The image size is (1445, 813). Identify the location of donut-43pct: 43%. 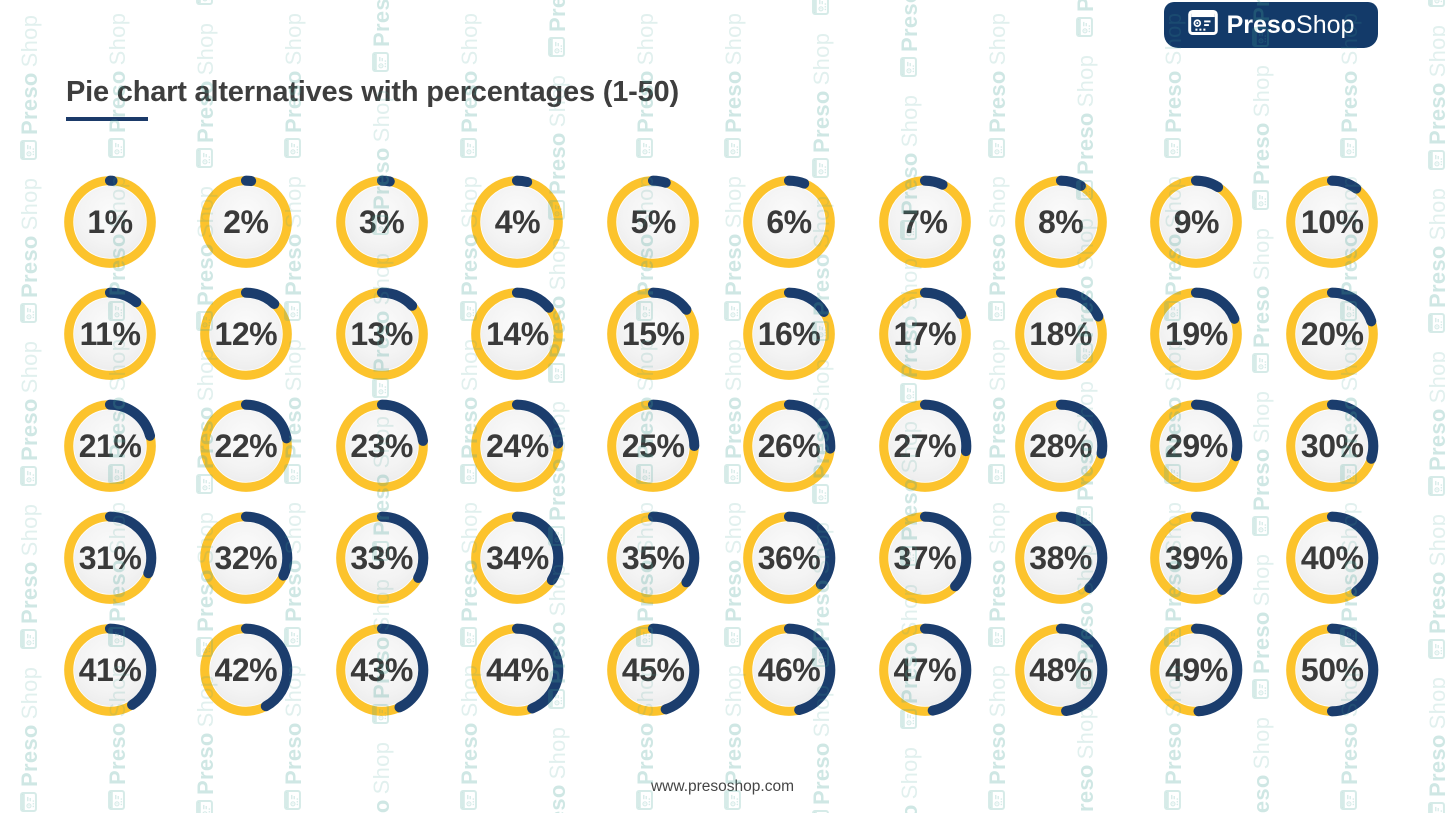
(382, 670).